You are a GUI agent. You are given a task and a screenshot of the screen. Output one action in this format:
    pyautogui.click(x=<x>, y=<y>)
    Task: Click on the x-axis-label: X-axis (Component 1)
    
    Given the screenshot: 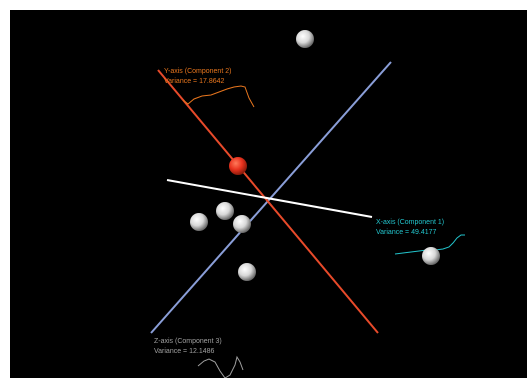 What is the action you would take?
    pyautogui.click(x=410, y=222)
    